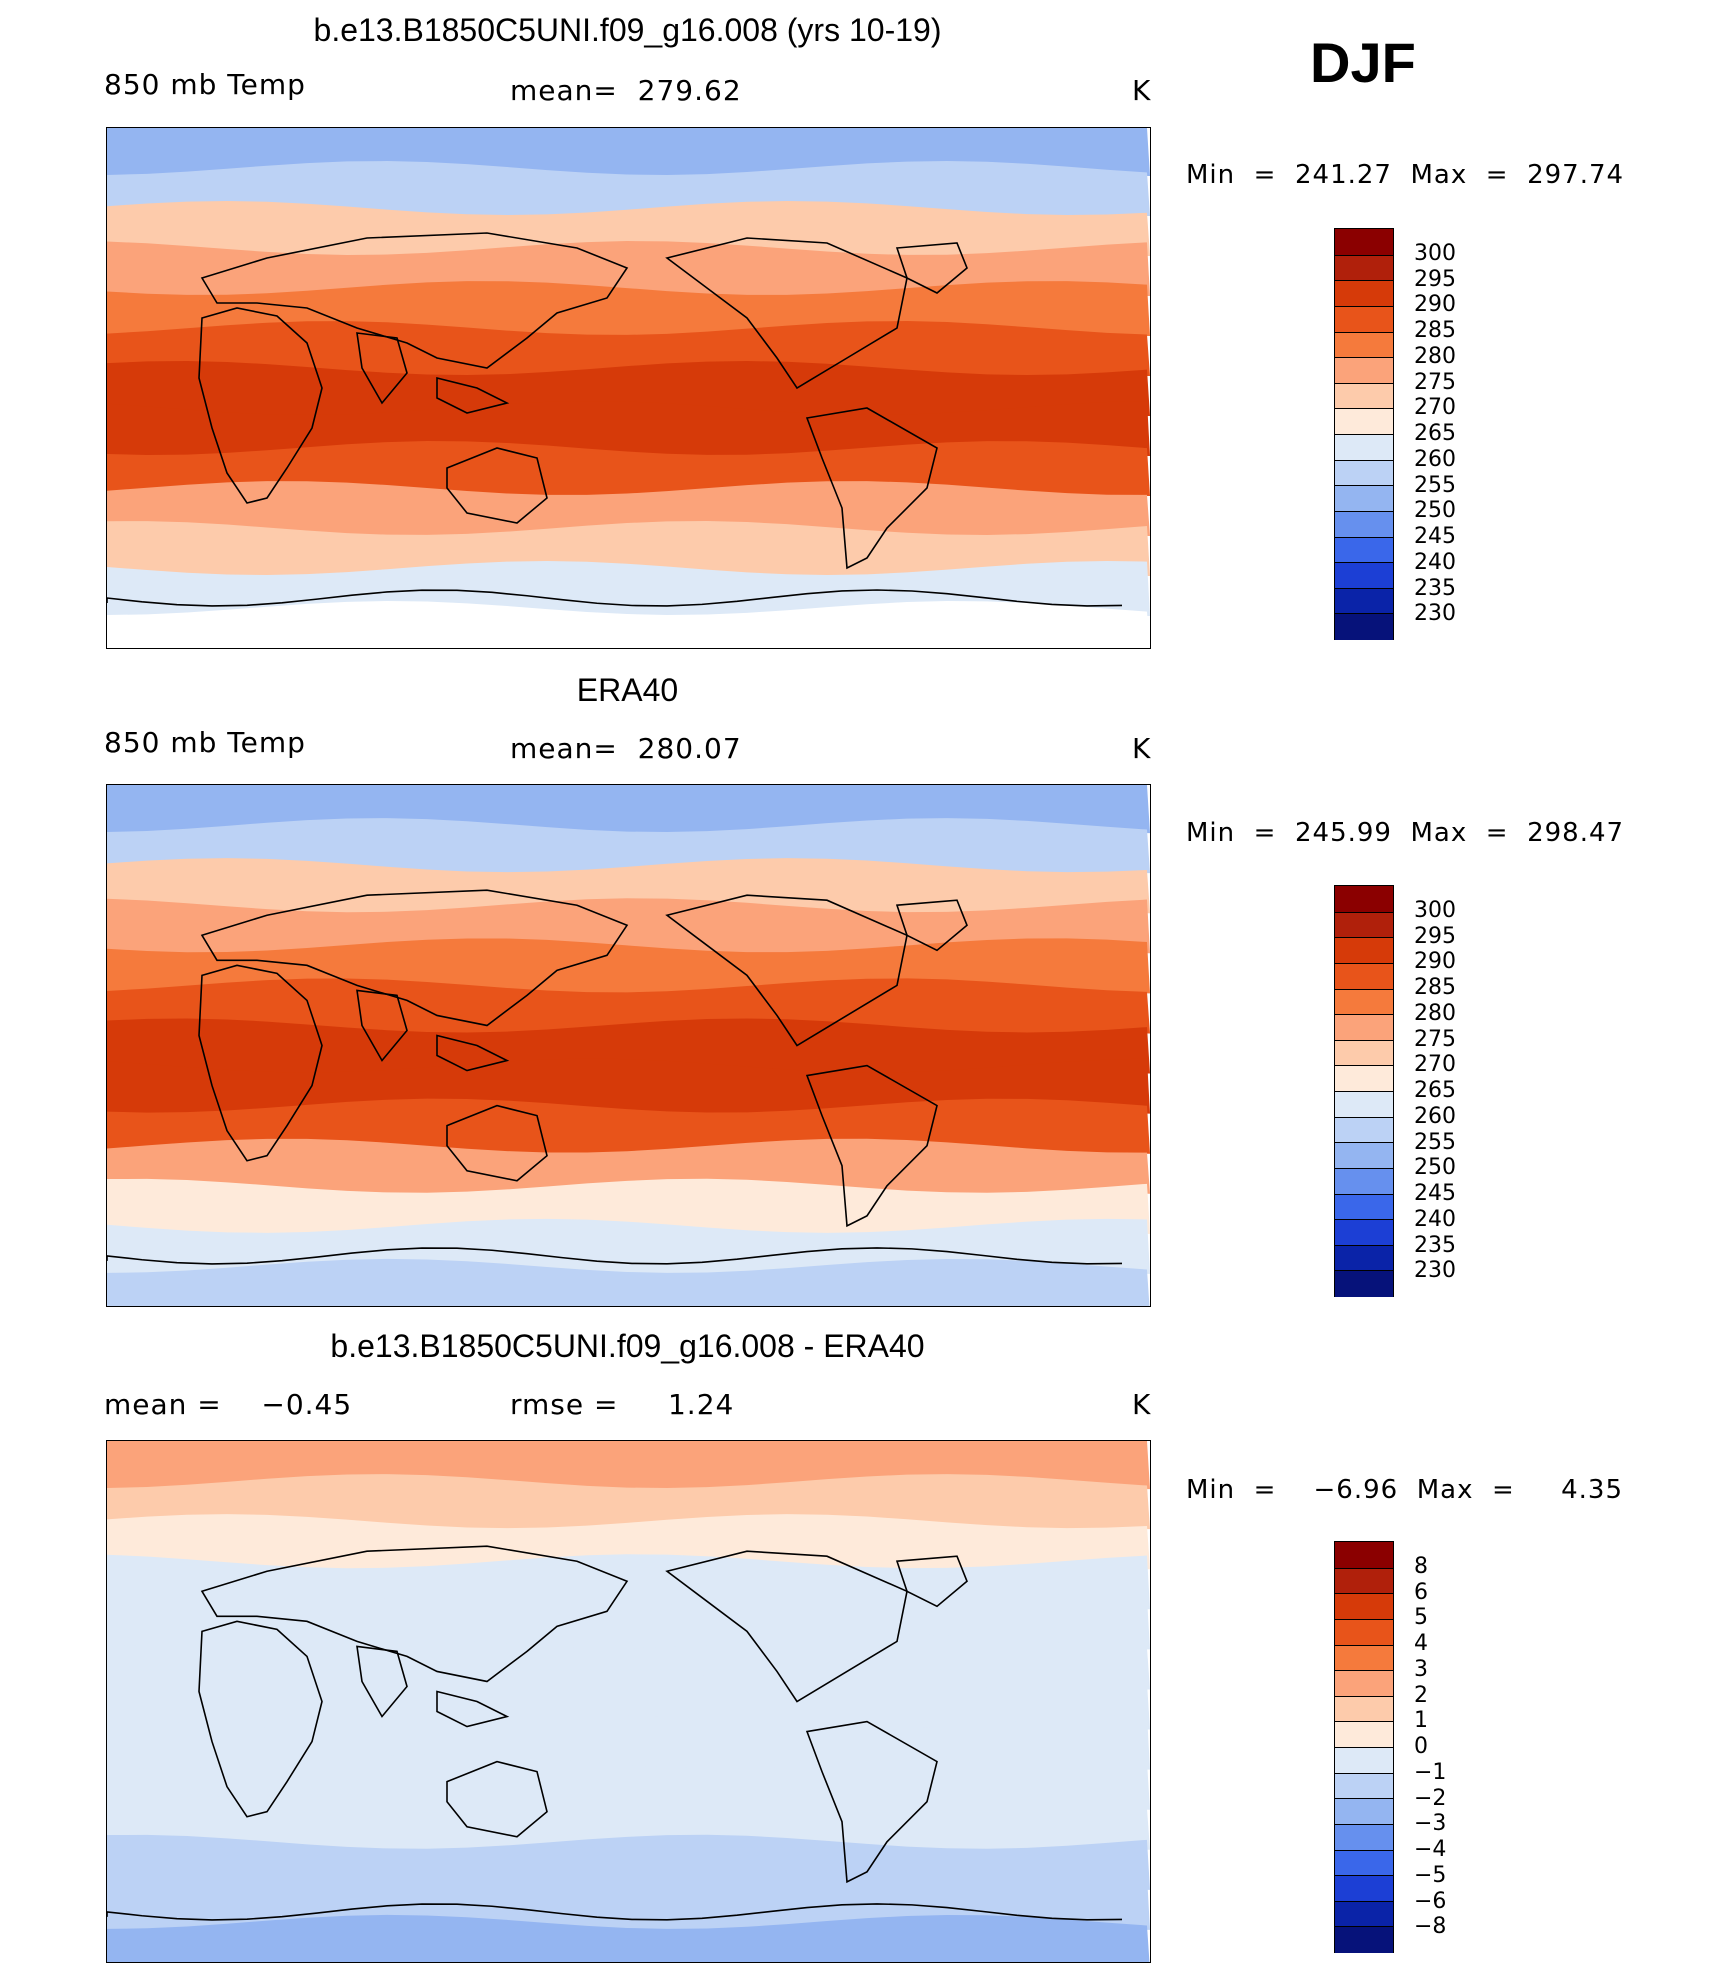  I want to click on colorbar-tick-label: 295, so click(1435, 279).